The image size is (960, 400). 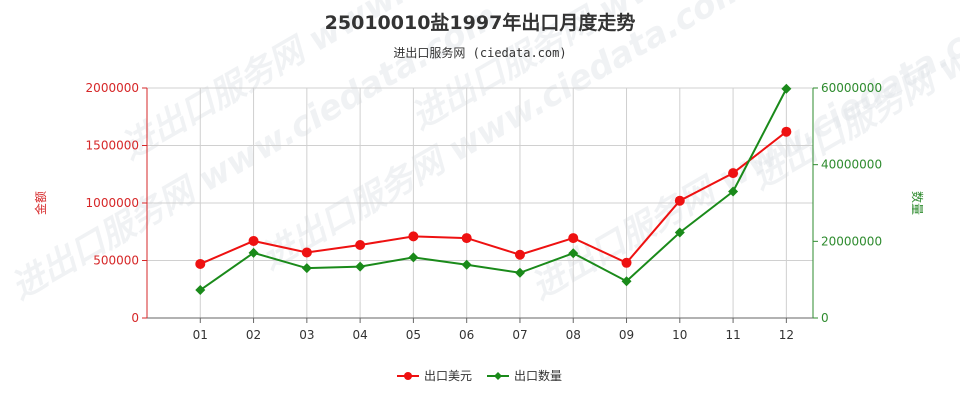 I want to click on x-tick-label: 01, so click(x=200, y=335).